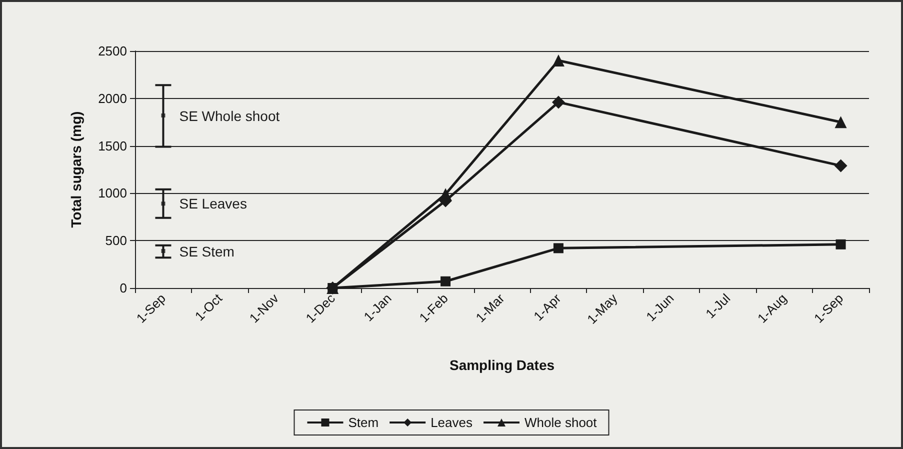  I want to click on x-axis-title: Sampling Dates, so click(502, 365).